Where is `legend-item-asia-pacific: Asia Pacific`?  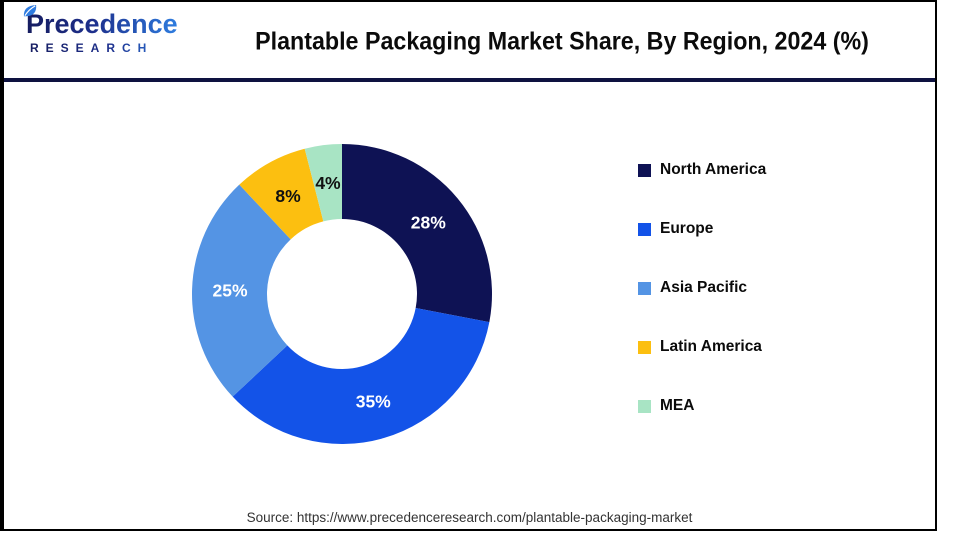
legend-item-asia-pacific: Asia Pacific is located at coordinates (702, 288).